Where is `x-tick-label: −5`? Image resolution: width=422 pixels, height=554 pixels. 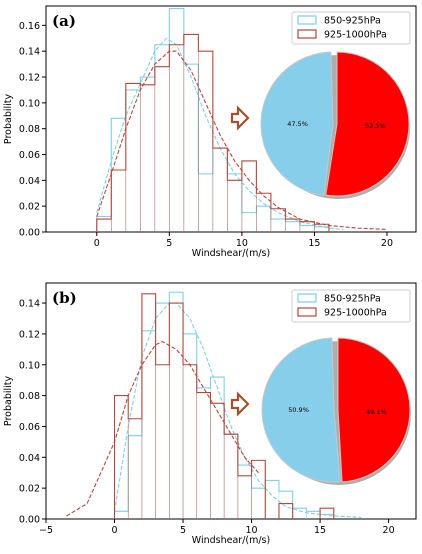
x-tick-label: −5 is located at coordinates (46, 530).